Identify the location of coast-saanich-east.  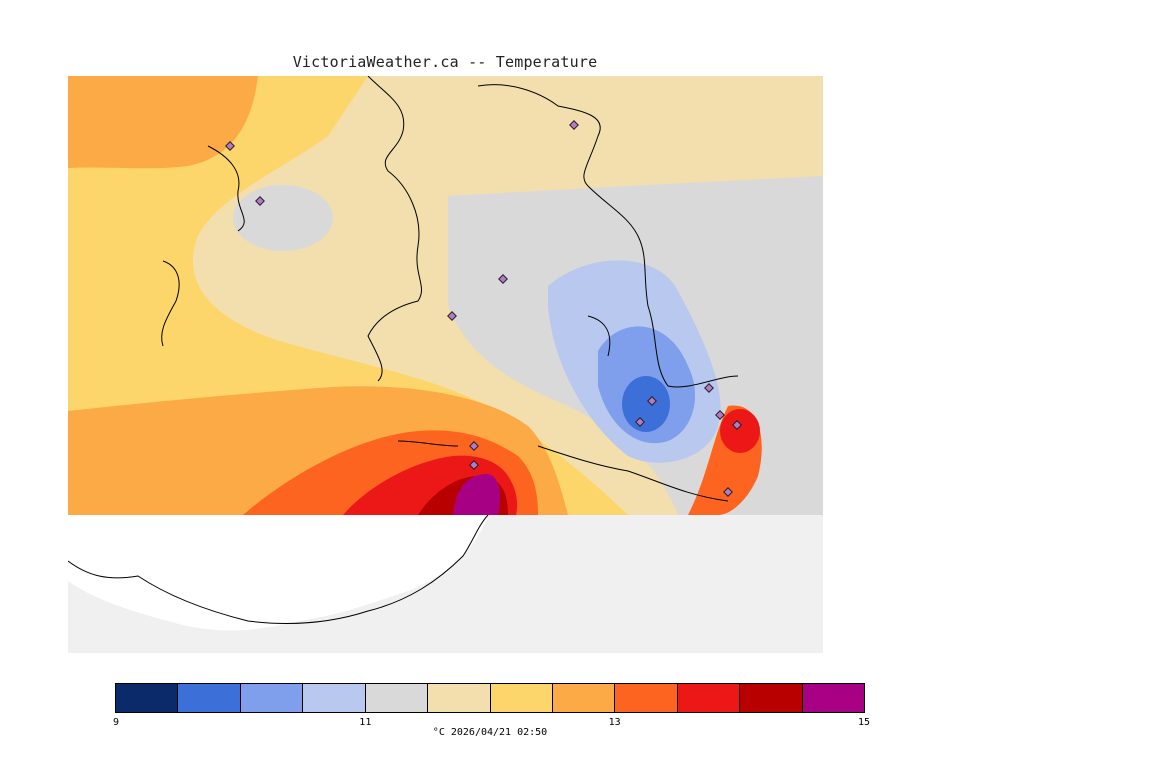
(608, 236).